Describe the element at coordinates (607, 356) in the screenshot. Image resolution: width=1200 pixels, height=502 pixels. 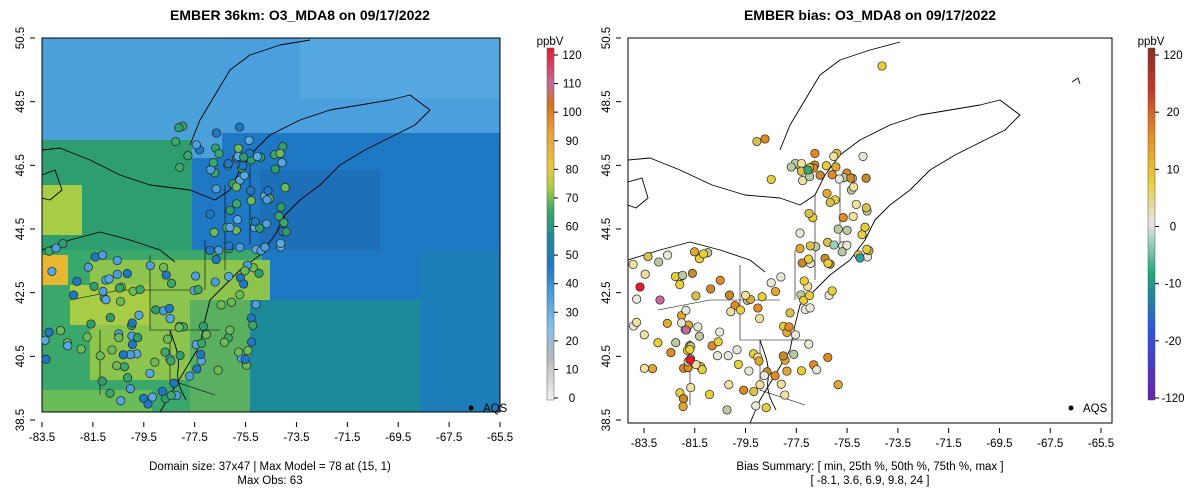
I see `right-lat-tick-label: 40.5` at that location.